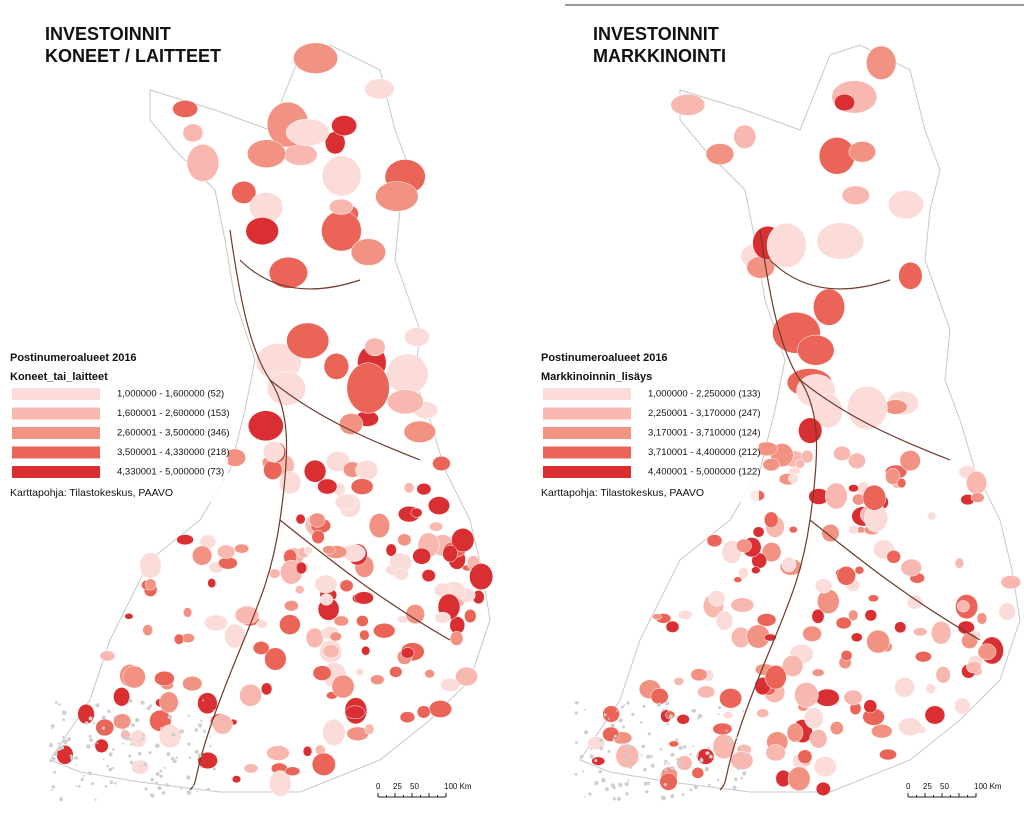 The height and width of the screenshot is (829, 1024). What do you see at coordinates (622, 493) in the screenshot?
I see `source-note: Karttapohja: Tilastokeskus, PAAVO` at bounding box center [622, 493].